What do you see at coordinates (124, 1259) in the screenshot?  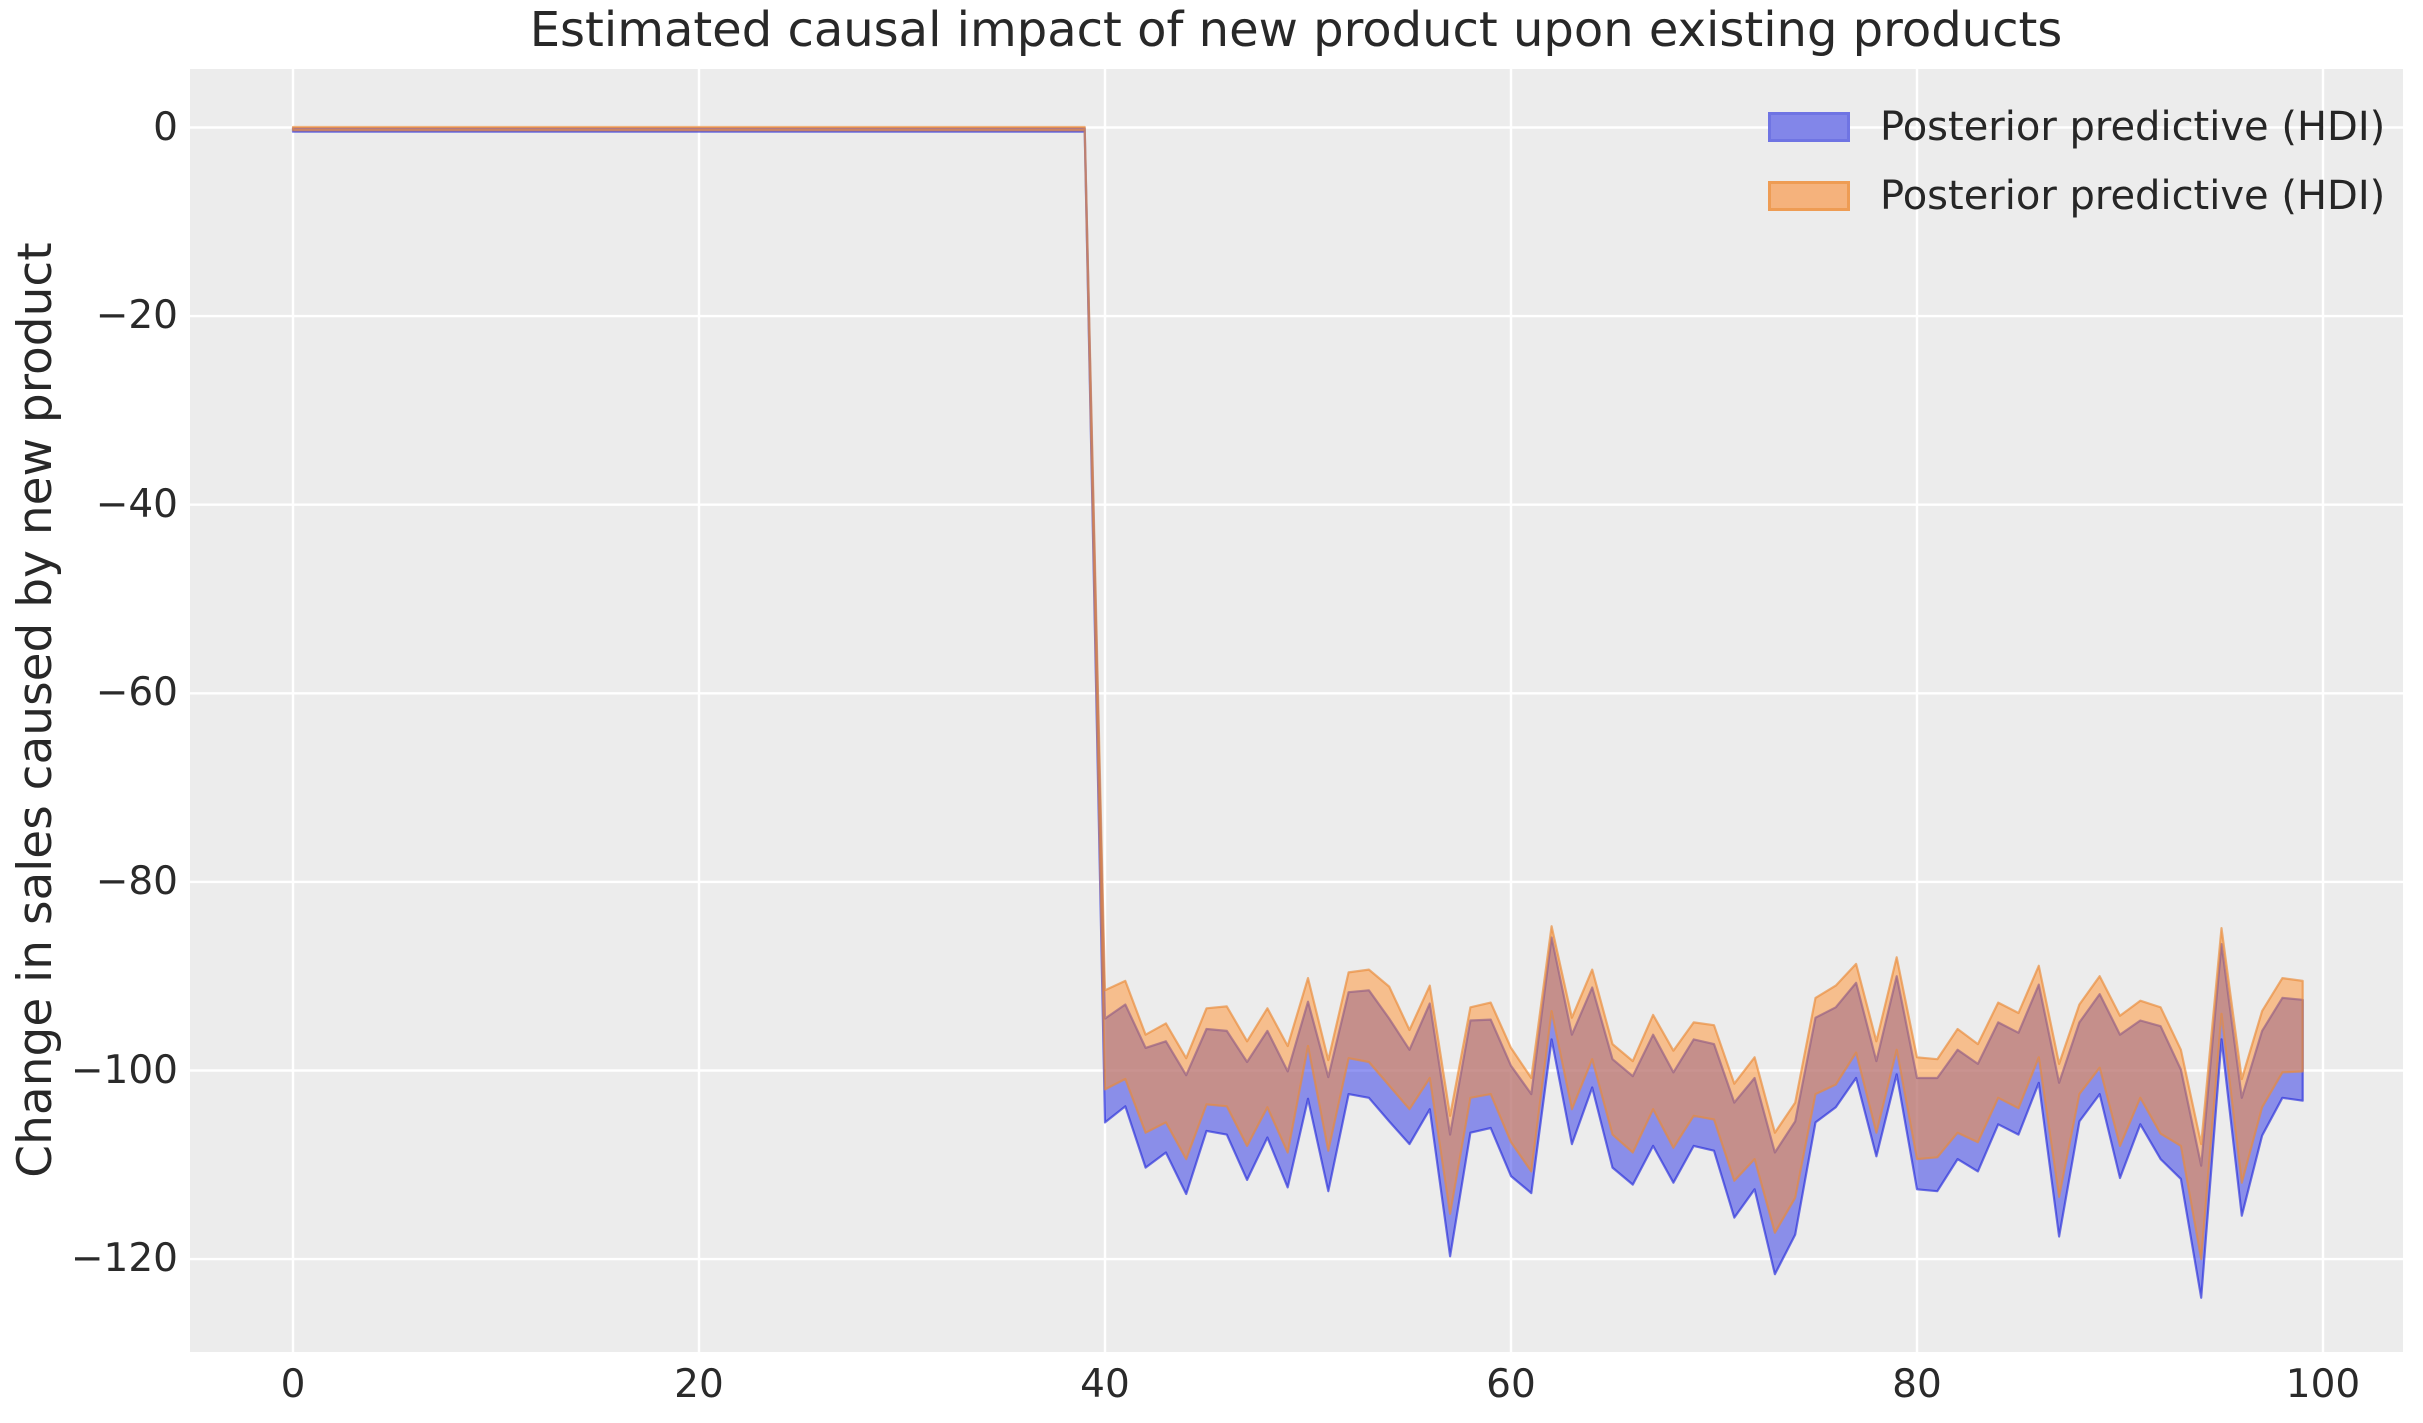 I see `y-tick-label: −120` at bounding box center [124, 1259].